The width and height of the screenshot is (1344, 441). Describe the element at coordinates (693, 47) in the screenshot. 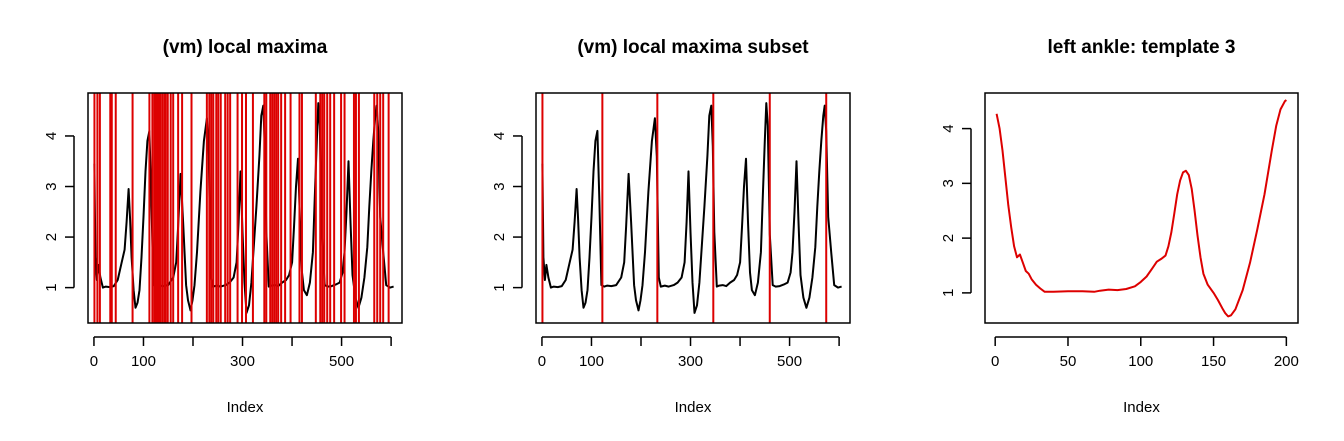

I see `chart-title: (vm) local maxima subset` at that location.